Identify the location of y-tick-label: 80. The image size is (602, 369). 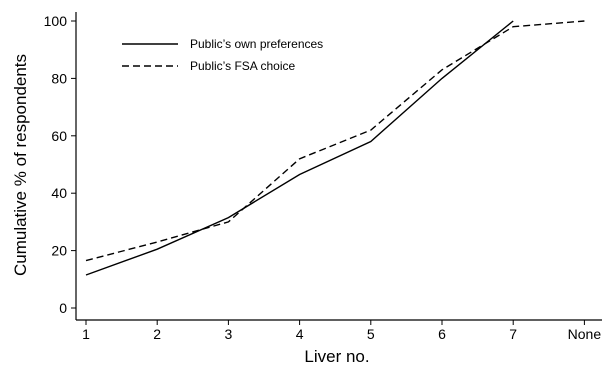
(59, 78).